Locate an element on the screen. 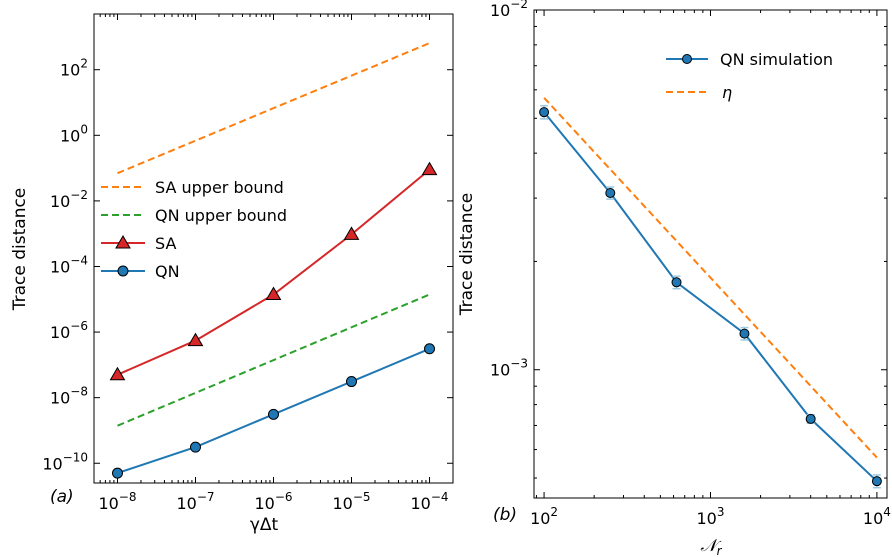 This screenshot has height=557, width=892. panel-b-x-tick-label: 10³ is located at coordinates (710, 516).